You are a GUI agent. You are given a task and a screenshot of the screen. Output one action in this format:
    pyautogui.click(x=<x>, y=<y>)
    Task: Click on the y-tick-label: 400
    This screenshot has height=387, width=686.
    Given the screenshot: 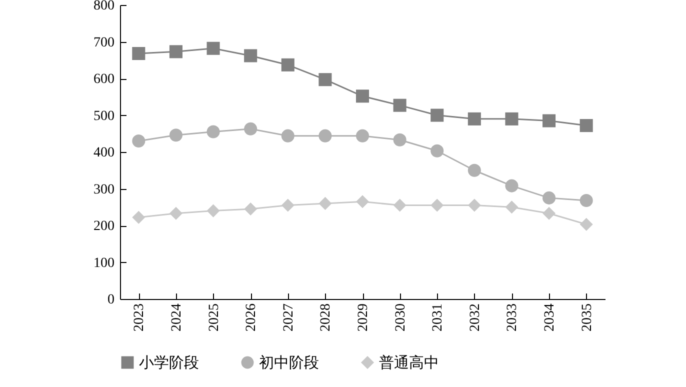 What is the action you would take?
    pyautogui.click(x=104, y=153)
    